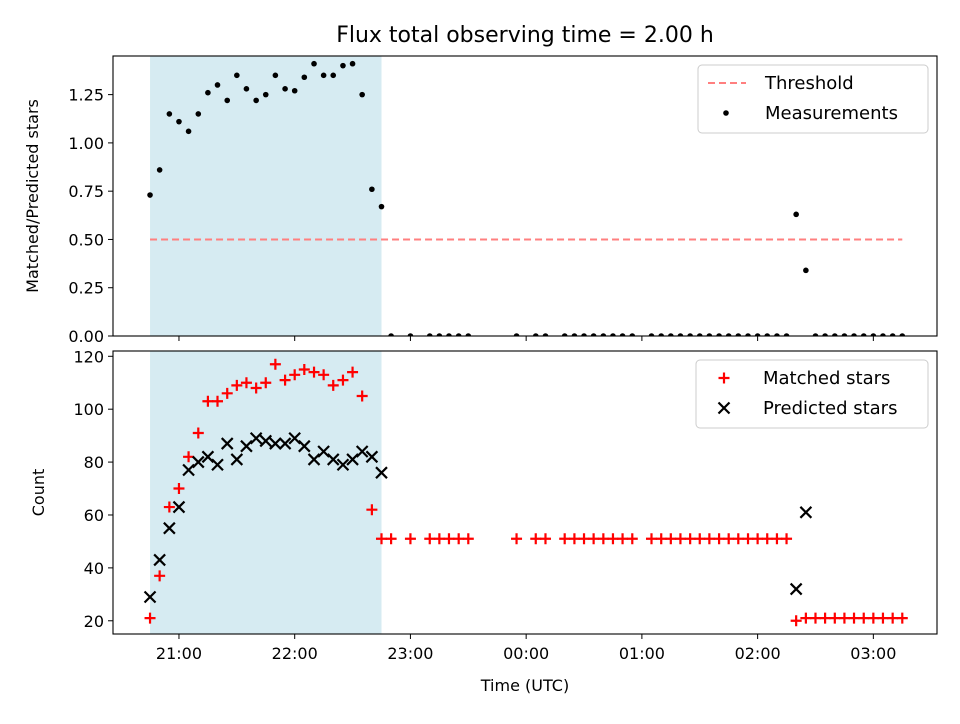 This screenshot has width=960, height=724. Describe the element at coordinates (86, 143) in the screenshot. I see `y-tick-label: 1.00` at that location.